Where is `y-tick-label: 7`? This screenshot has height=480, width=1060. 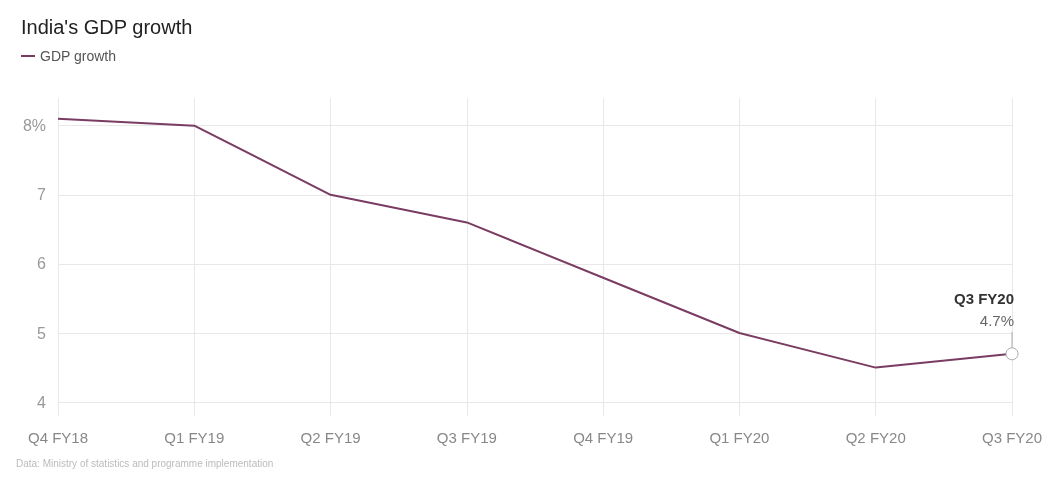
y-tick-label: 7 is located at coordinates (42, 195).